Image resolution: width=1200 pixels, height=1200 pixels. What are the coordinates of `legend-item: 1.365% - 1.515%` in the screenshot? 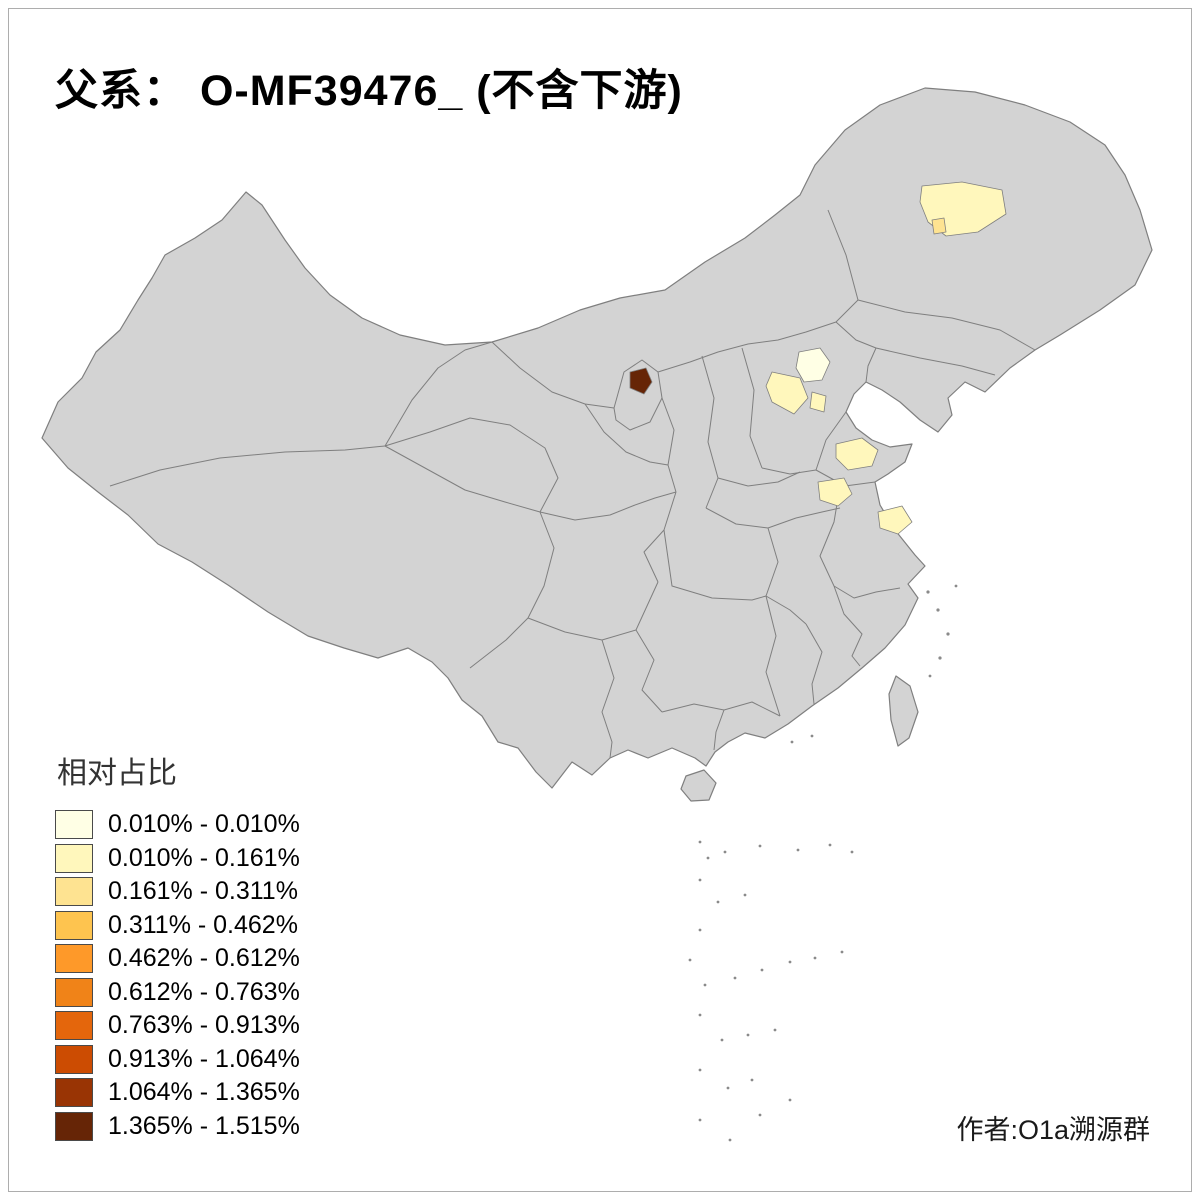 It's located at (177, 1127).